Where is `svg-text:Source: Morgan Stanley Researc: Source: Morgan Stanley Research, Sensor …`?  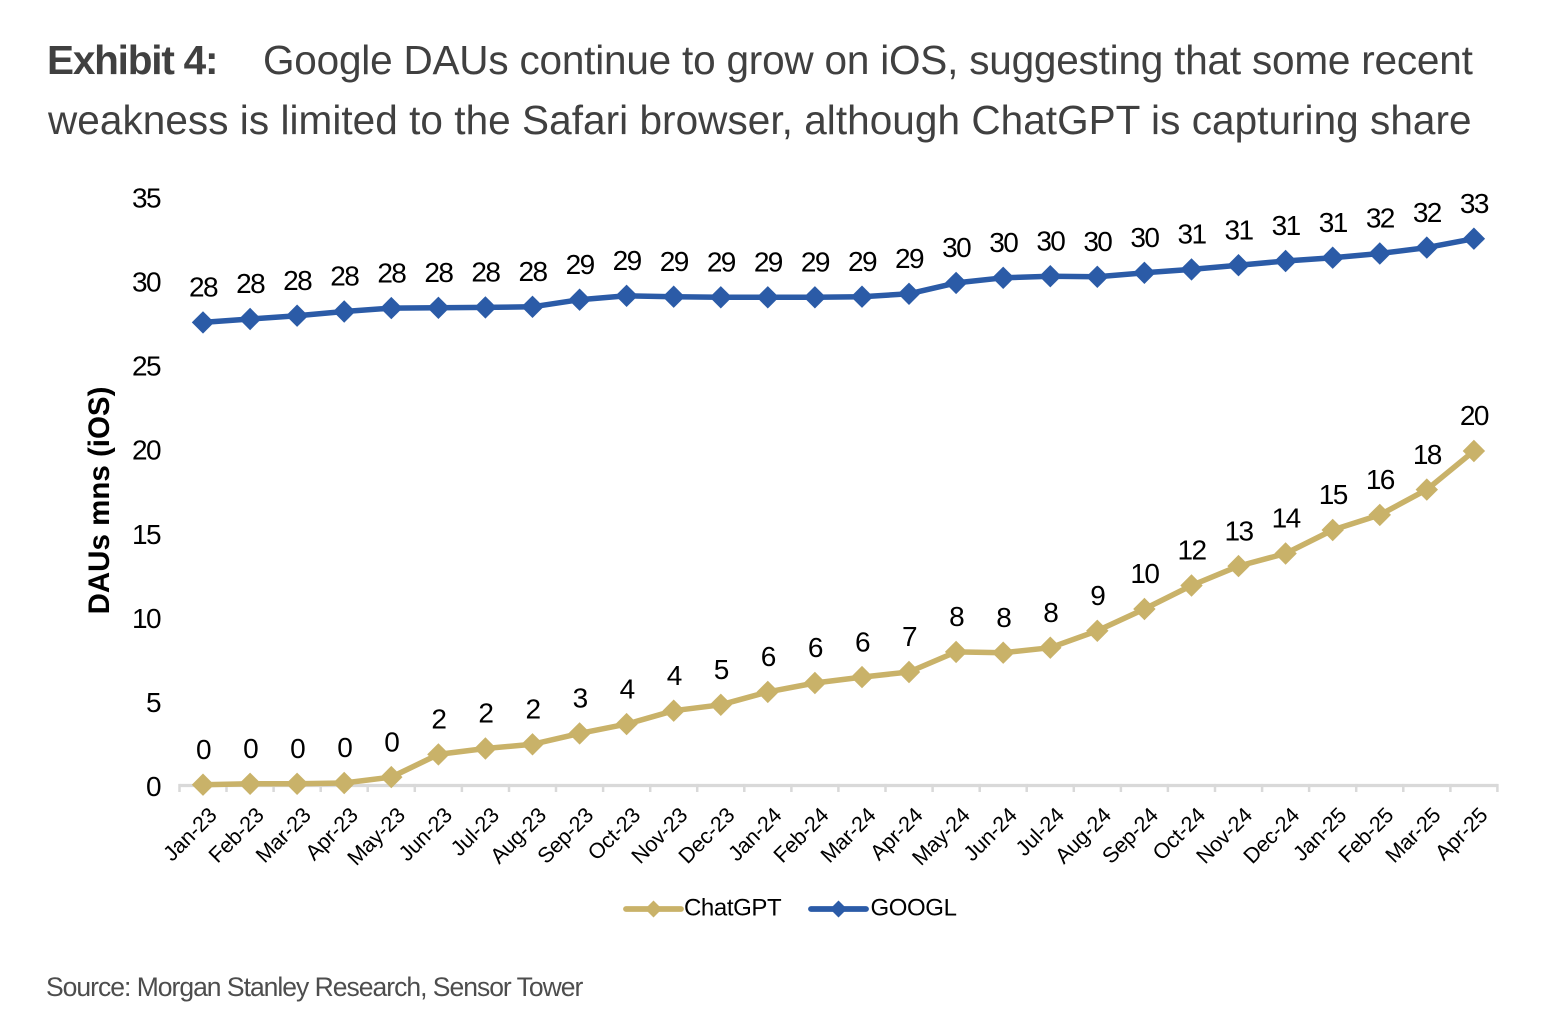
svg-text:Source: Morgan Stanley Researc: Source: Morgan Stanley Research, Sensor … is located at coordinates (315, 987).